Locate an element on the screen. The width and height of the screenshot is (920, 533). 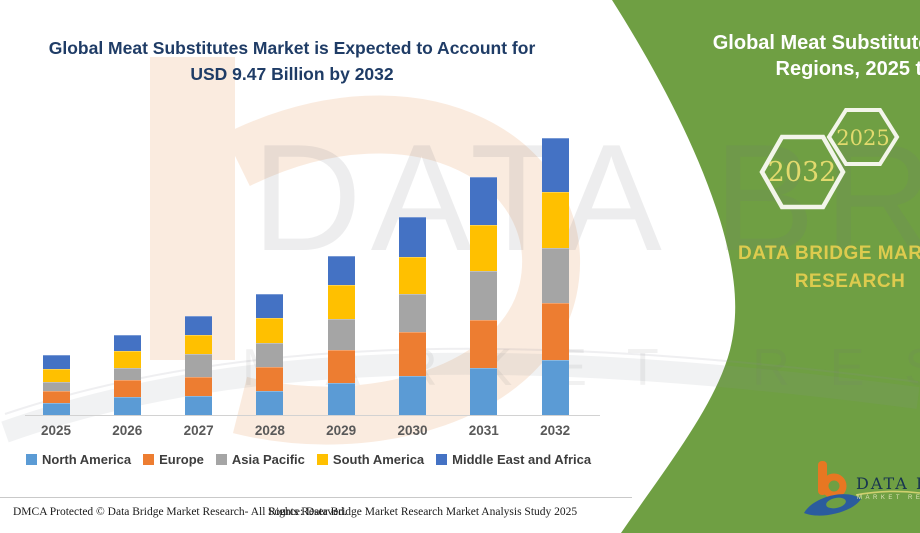
bar-segment-2032-middle-east-and-africa is located at coordinates (555, 165).